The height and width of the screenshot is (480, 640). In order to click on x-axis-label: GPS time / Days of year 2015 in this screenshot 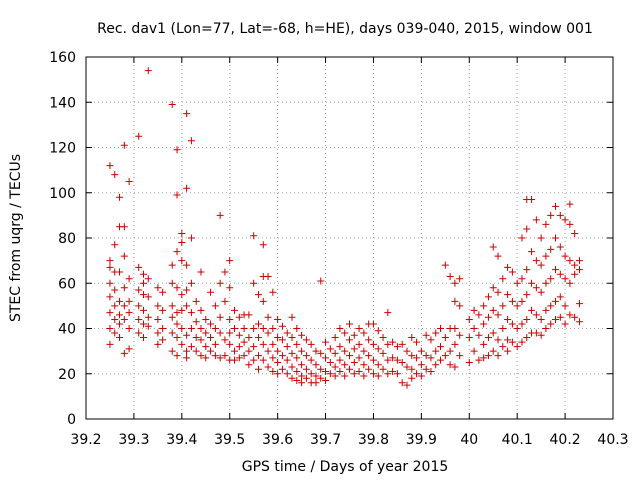, I will do `click(345, 467)`.